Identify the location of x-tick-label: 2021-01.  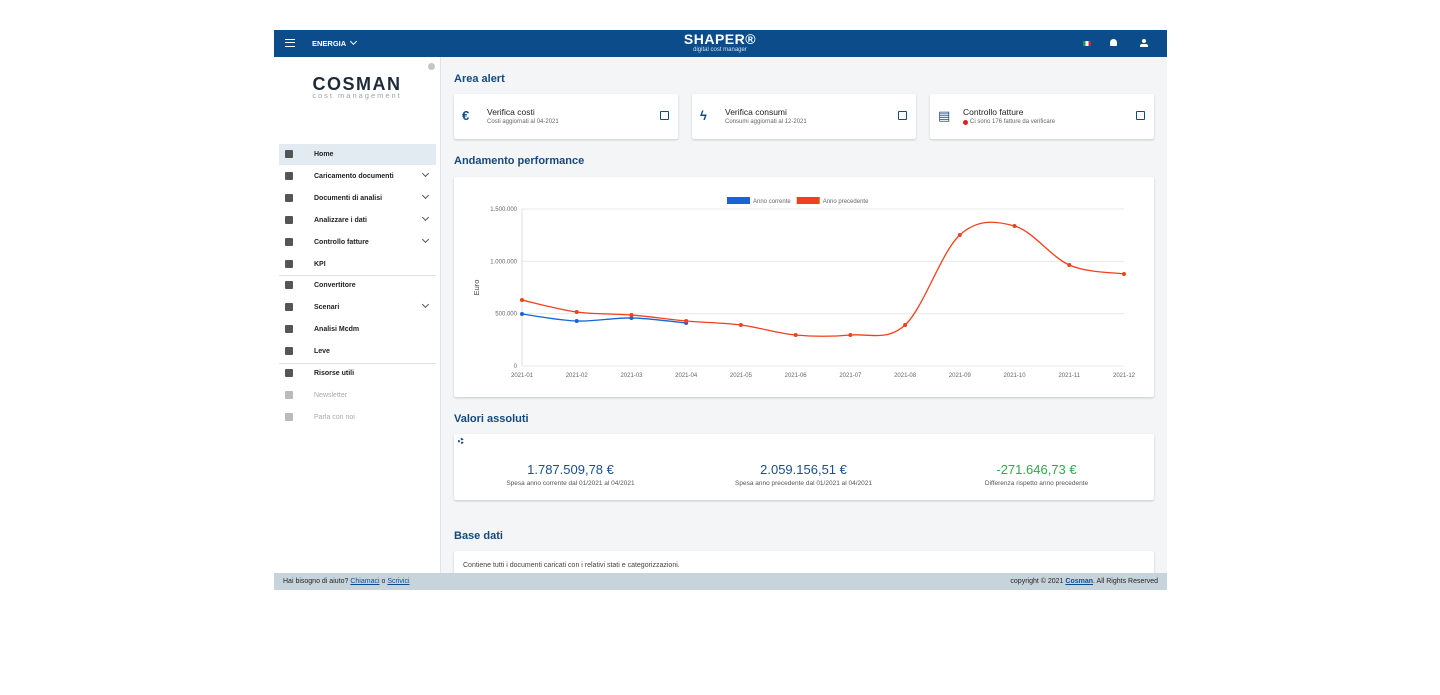
(522, 376).